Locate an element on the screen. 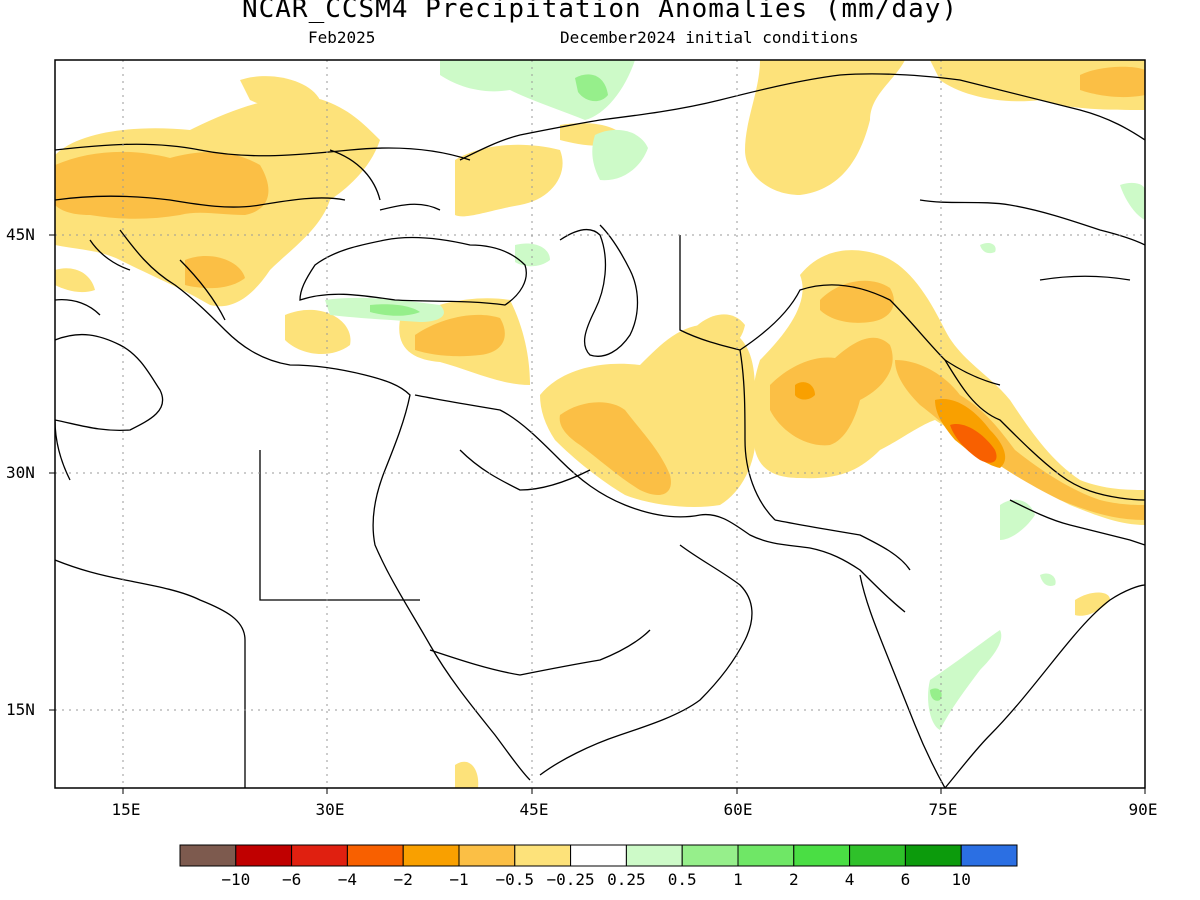 The width and height of the screenshot is (1200, 900). colorbar-label: −0.5 is located at coordinates (515, 879).